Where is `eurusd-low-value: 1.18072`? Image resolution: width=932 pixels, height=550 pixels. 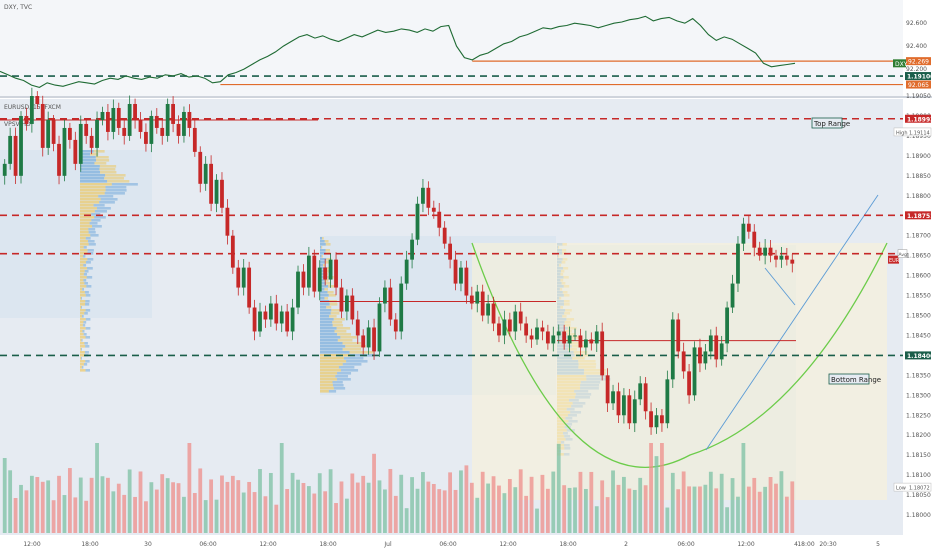
eurusd-low-value: 1.18072 is located at coordinates (919, 489).